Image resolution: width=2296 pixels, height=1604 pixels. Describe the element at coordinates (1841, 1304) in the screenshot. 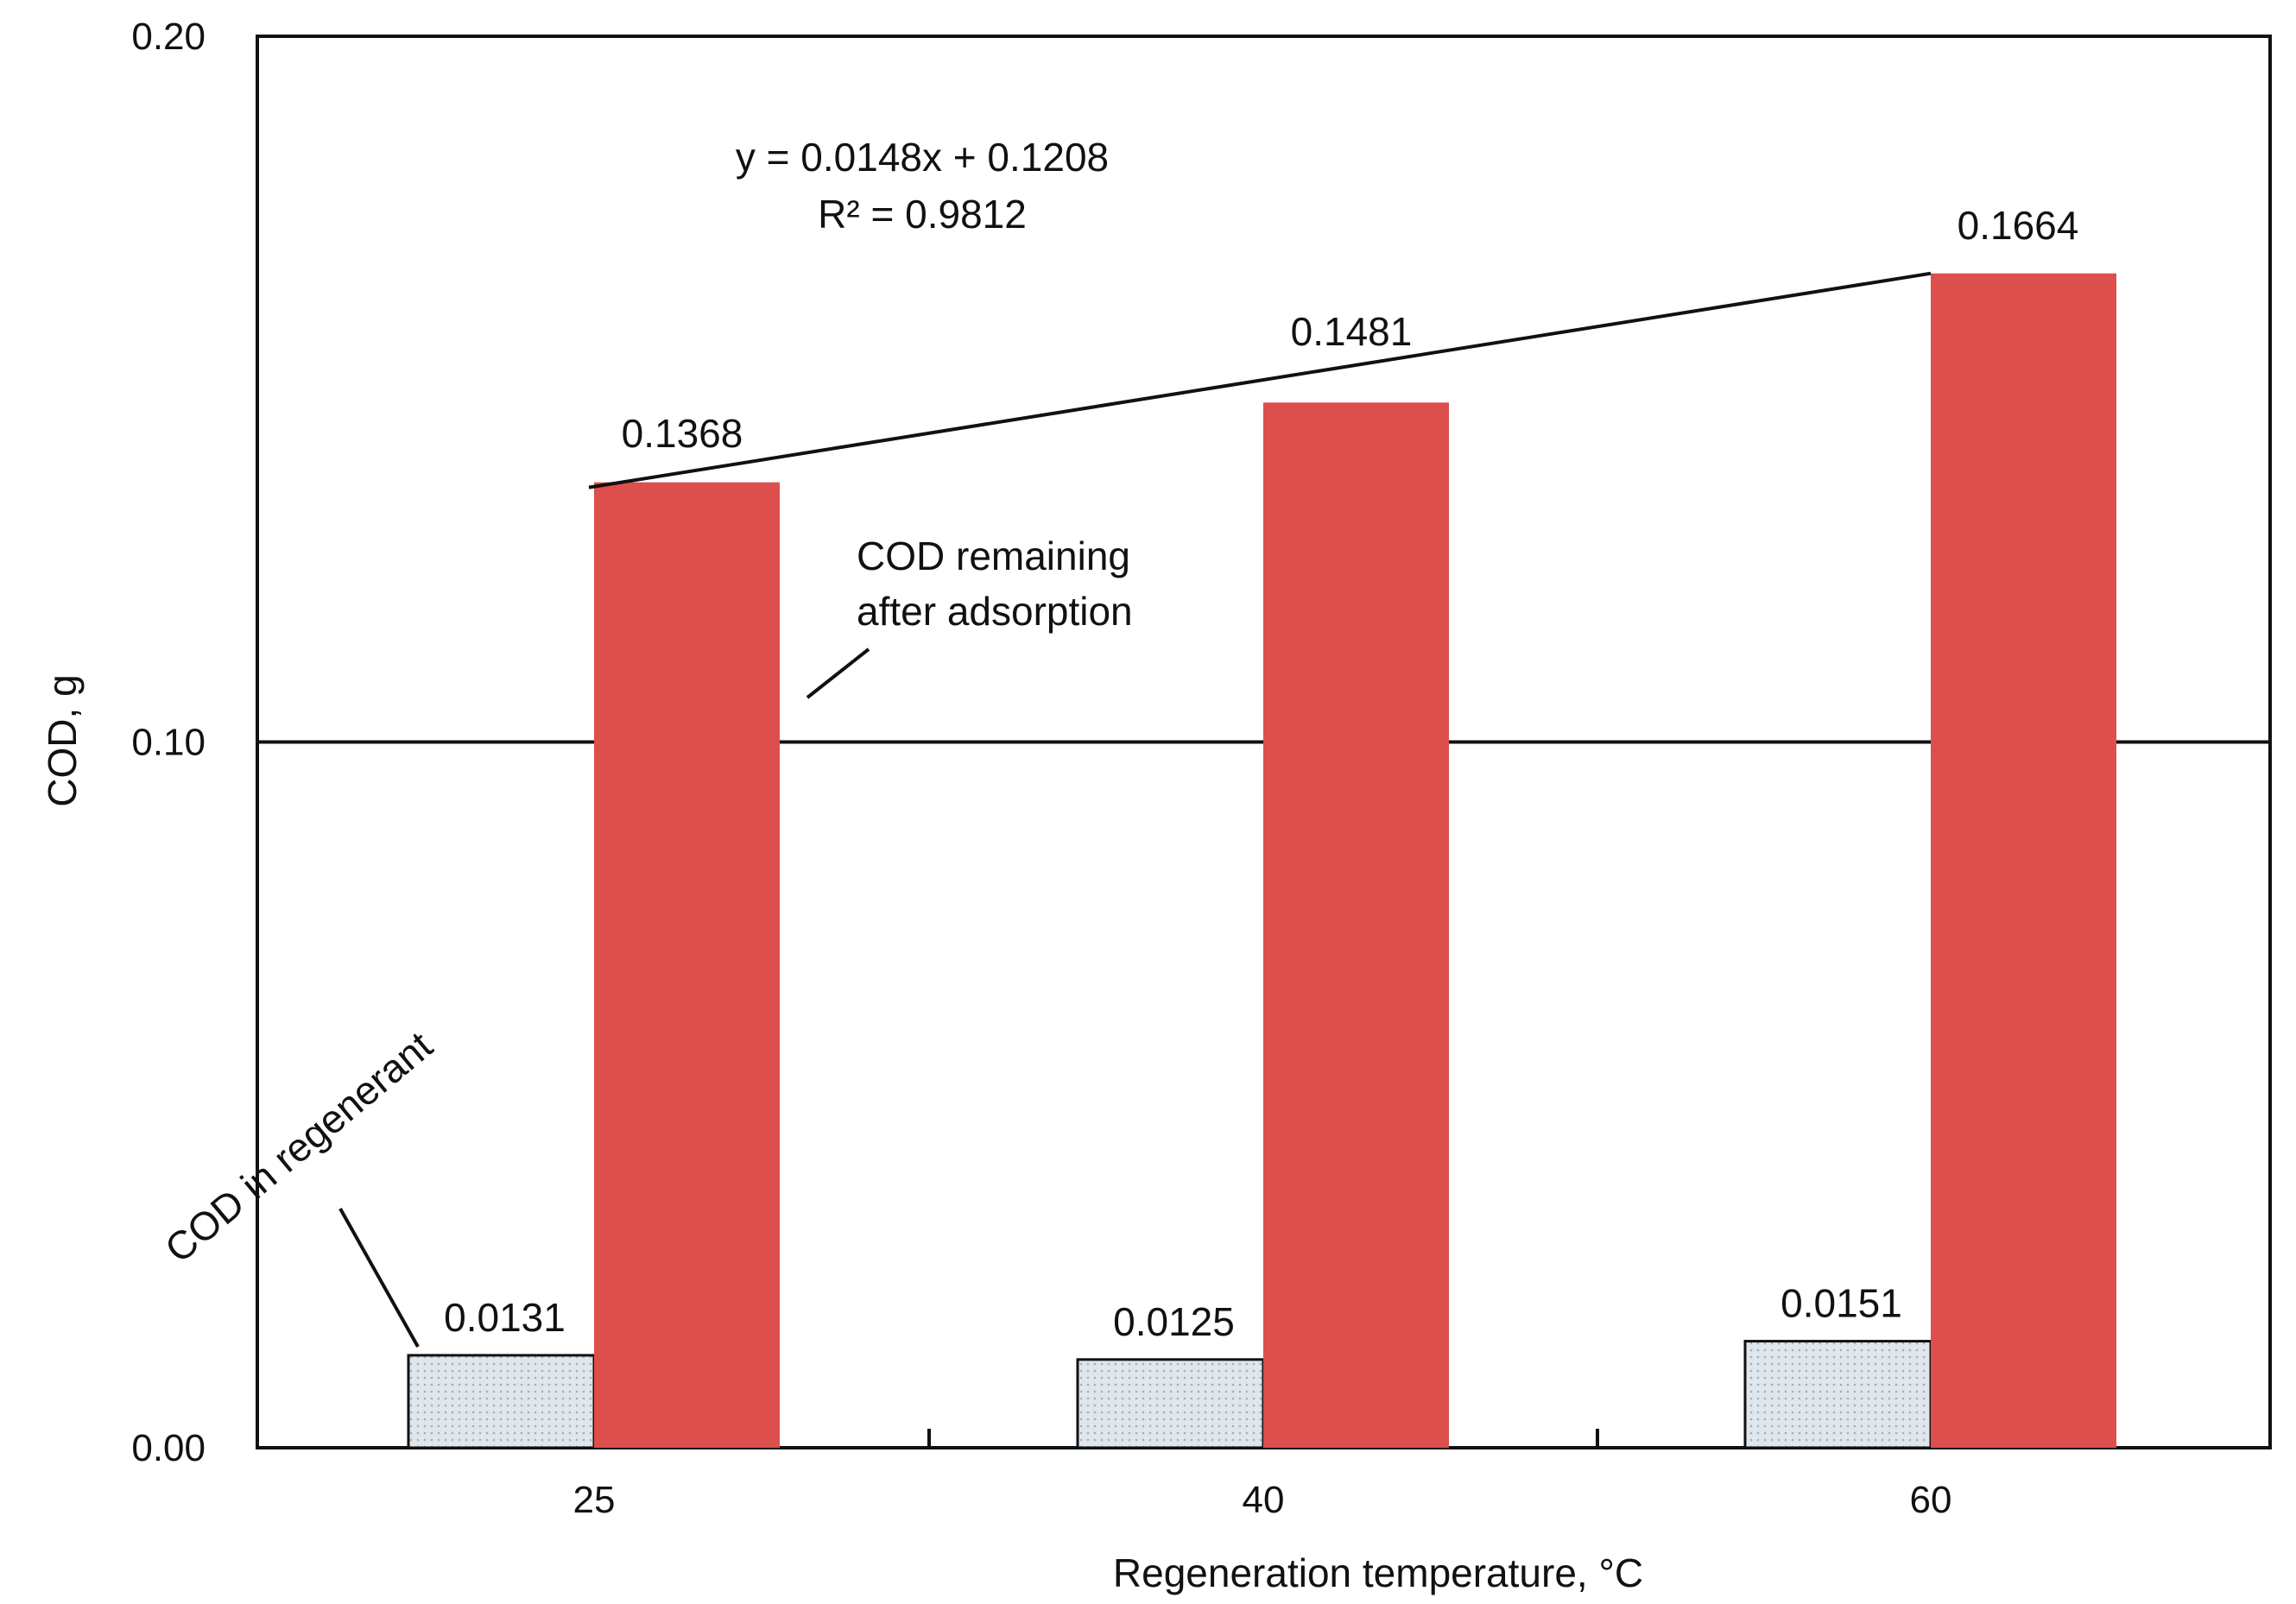

I see `data-label-regenerant: 0.0151` at that location.